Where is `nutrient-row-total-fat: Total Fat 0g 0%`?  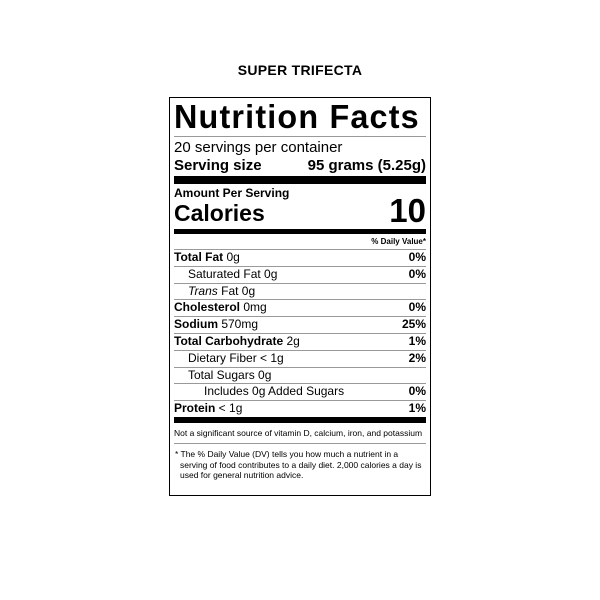
nutrient-row-total-fat: Total Fat 0g 0% is located at coordinates (300, 257).